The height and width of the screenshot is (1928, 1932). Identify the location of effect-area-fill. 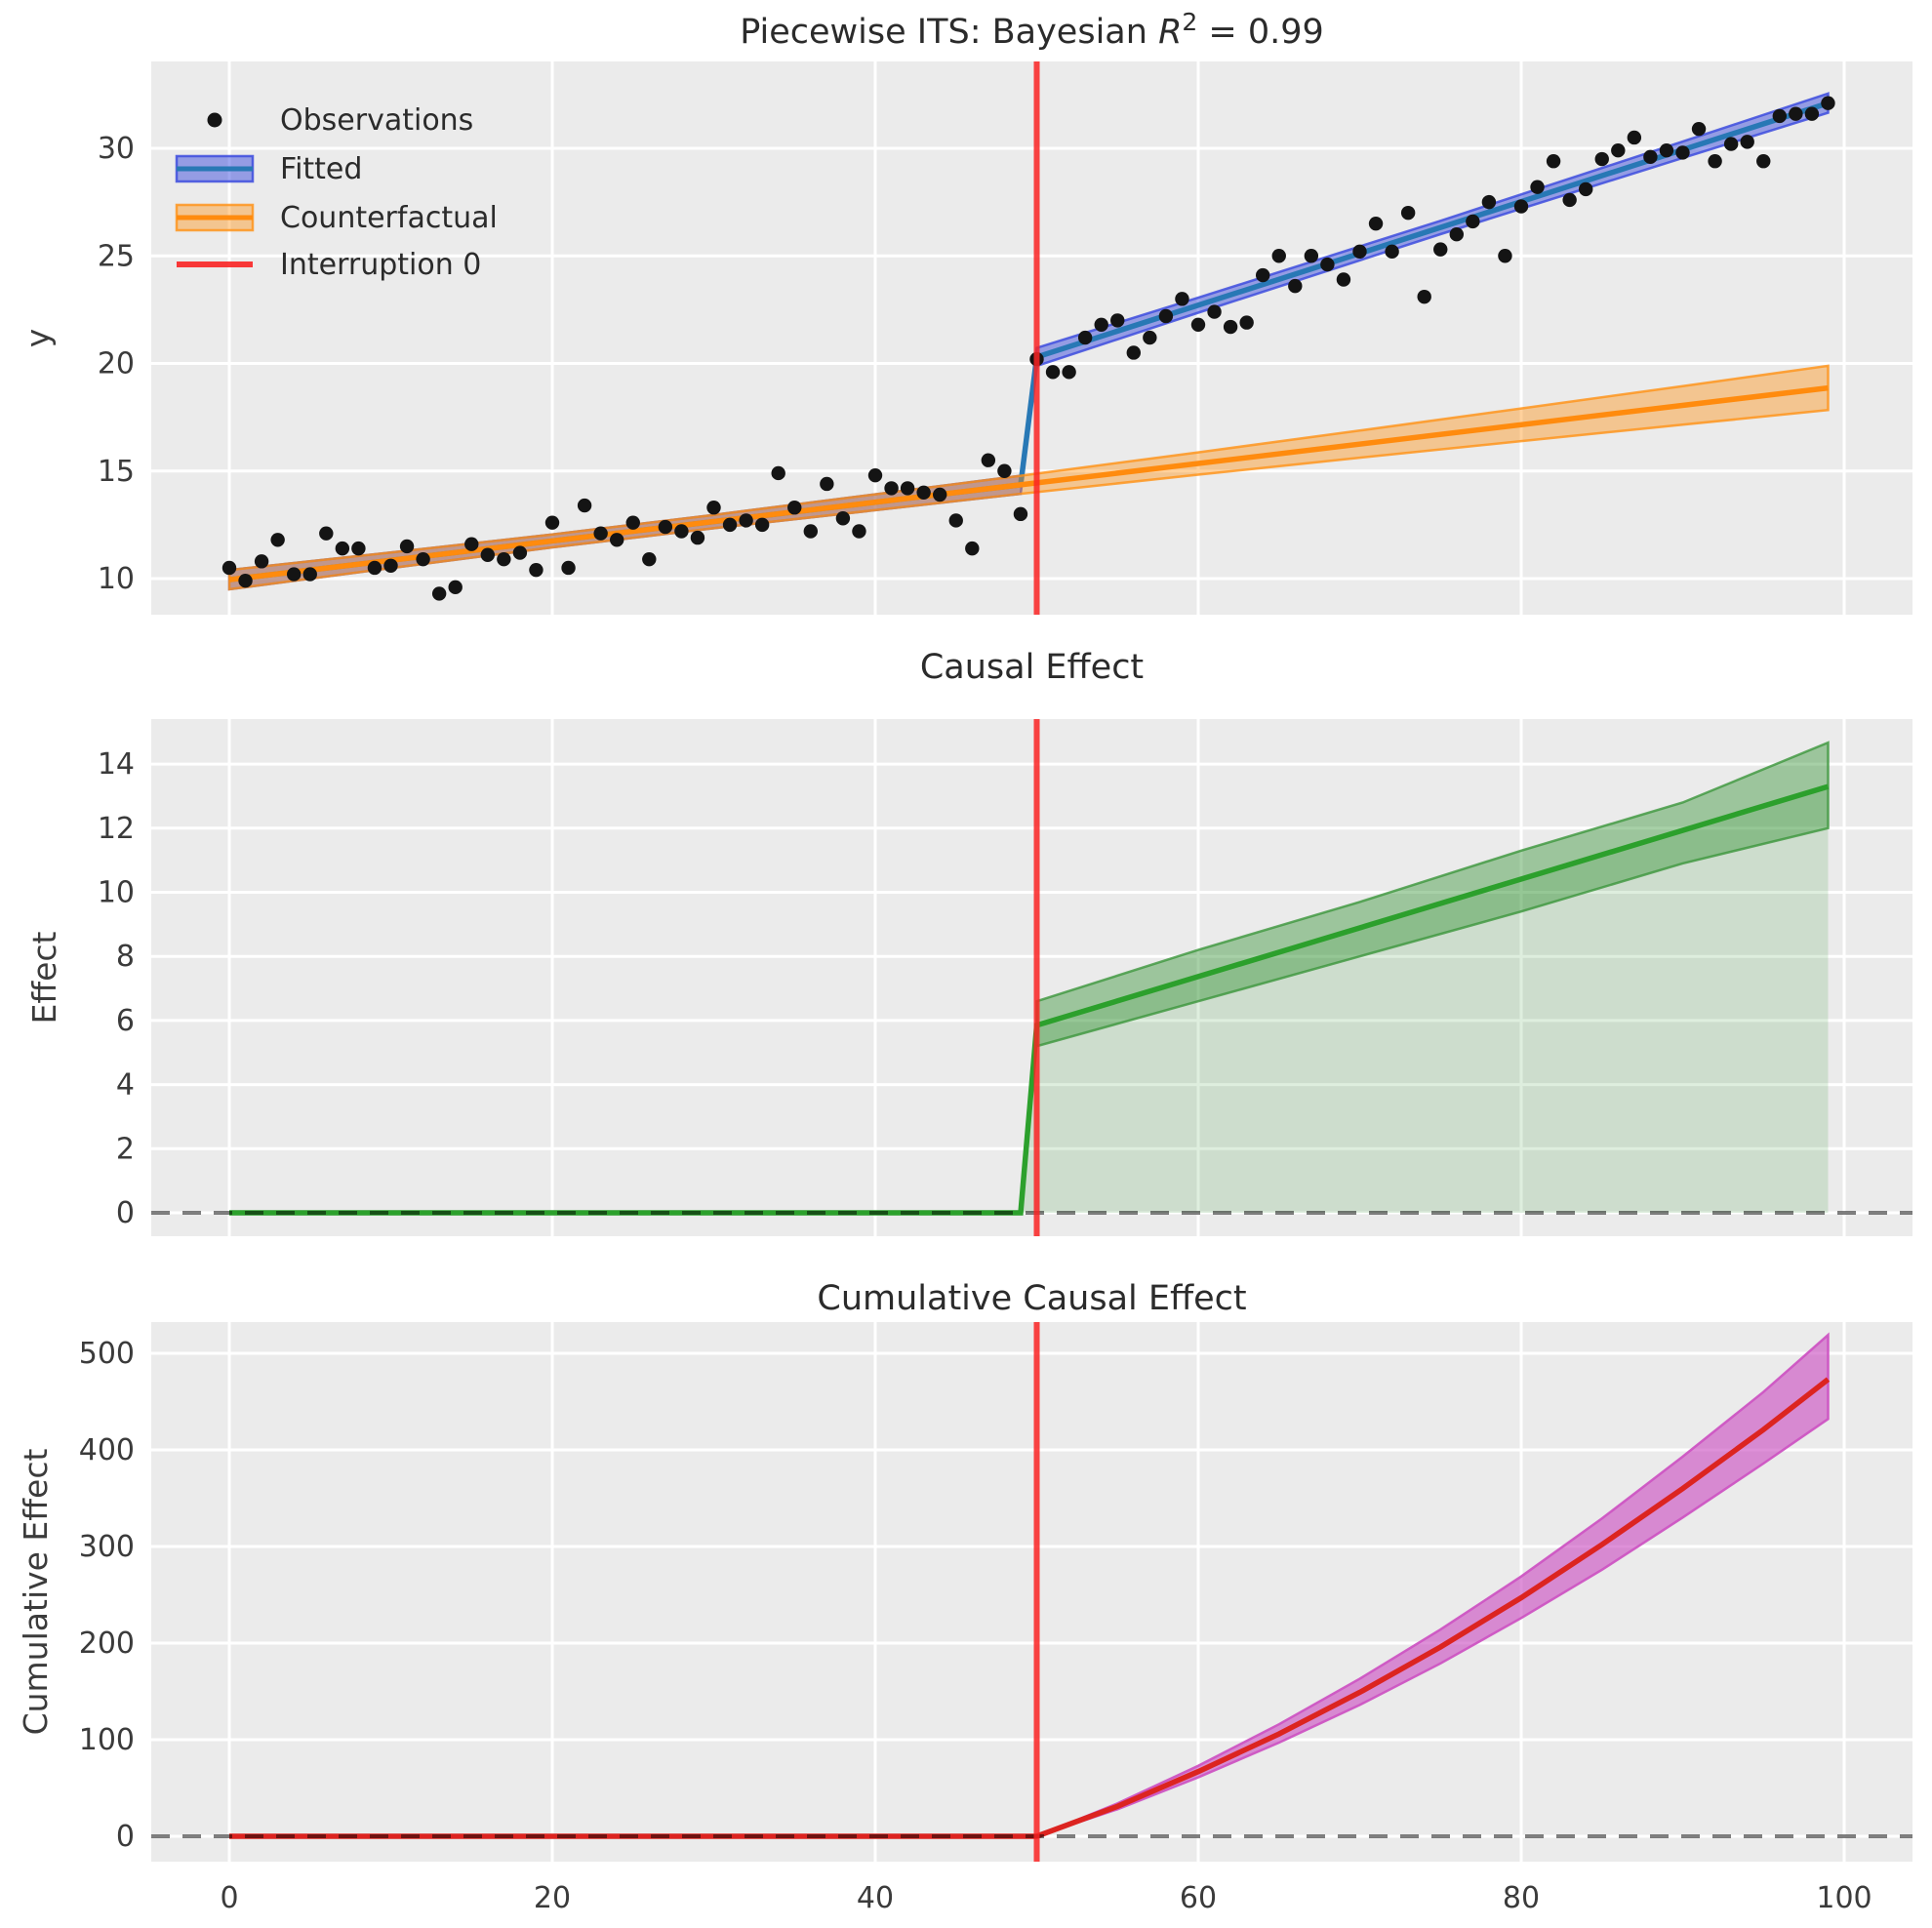
(1425, 999).